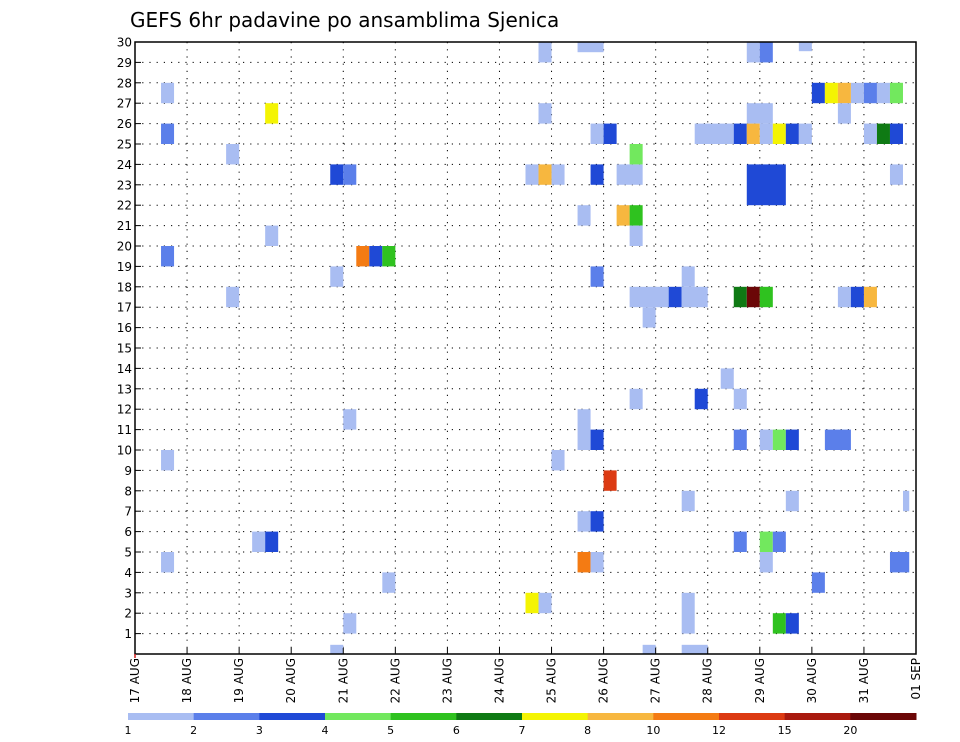 This screenshot has height=742, width=960. What do you see at coordinates (124, 349) in the screenshot?
I see `y-tick-label: 15` at bounding box center [124, 349].